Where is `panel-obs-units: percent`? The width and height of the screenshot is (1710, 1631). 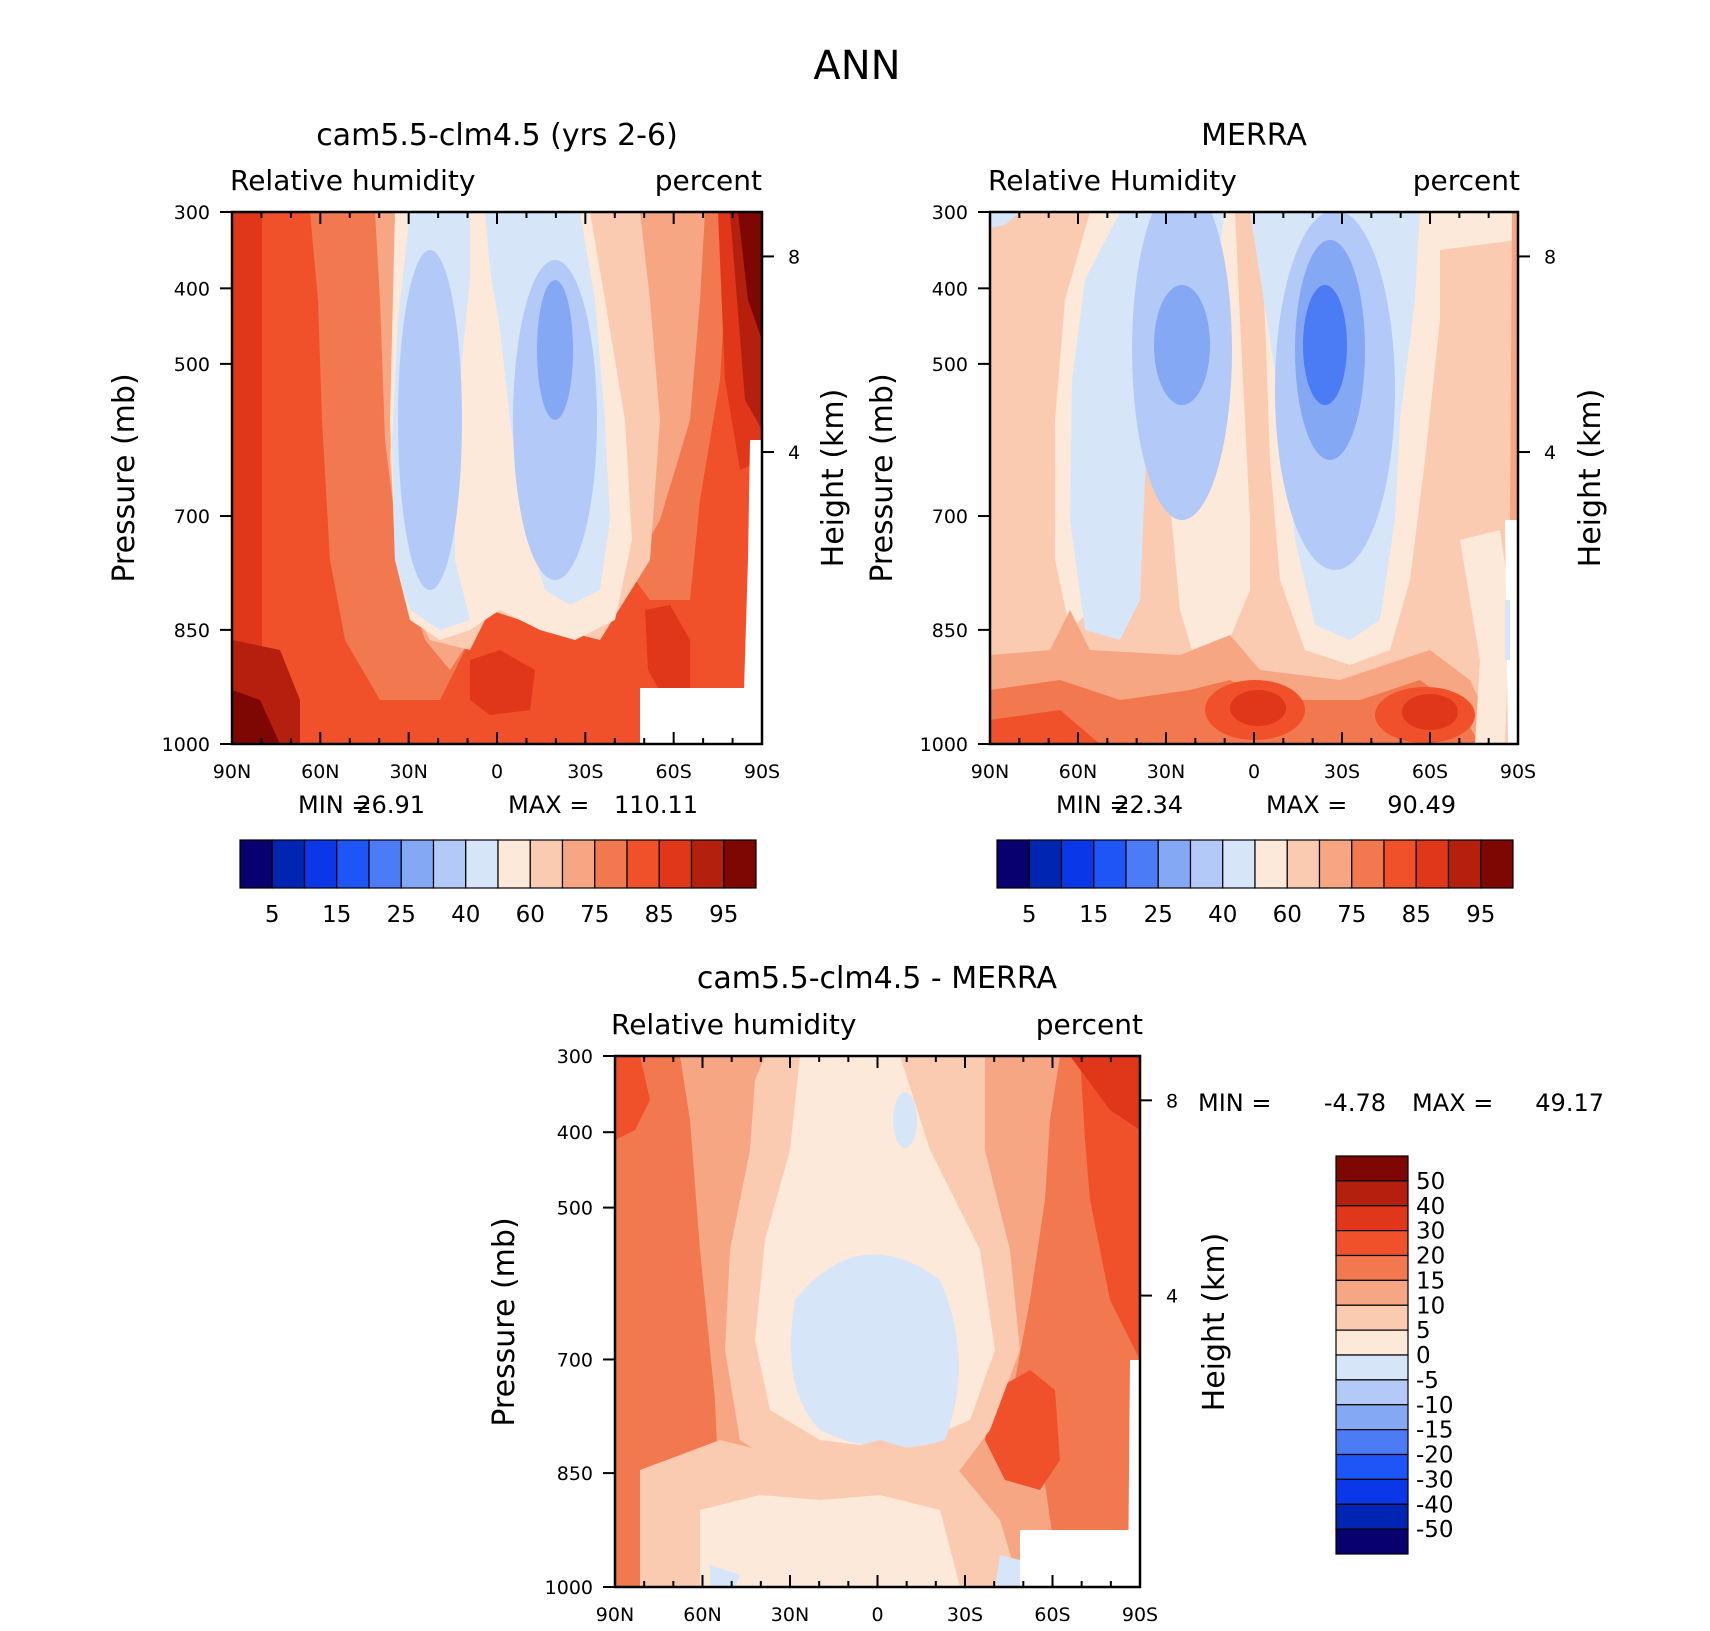
panel-obs-units: percent is located at coordinates (1466, 180).